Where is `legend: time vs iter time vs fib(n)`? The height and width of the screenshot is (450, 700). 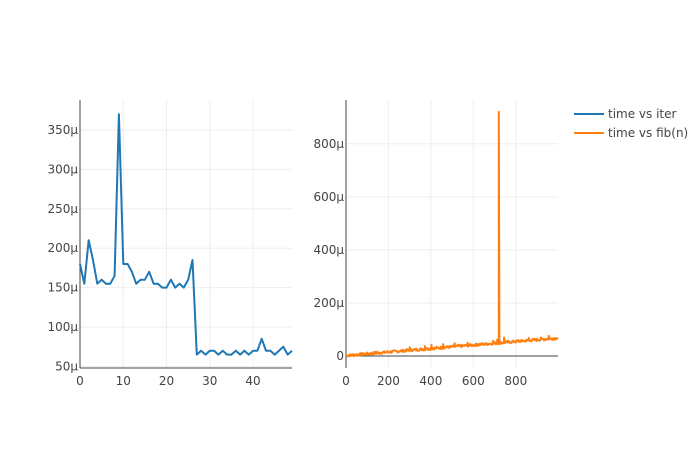 legend: time vs iter time vs fib(n) is located at coordinates (631, 123).